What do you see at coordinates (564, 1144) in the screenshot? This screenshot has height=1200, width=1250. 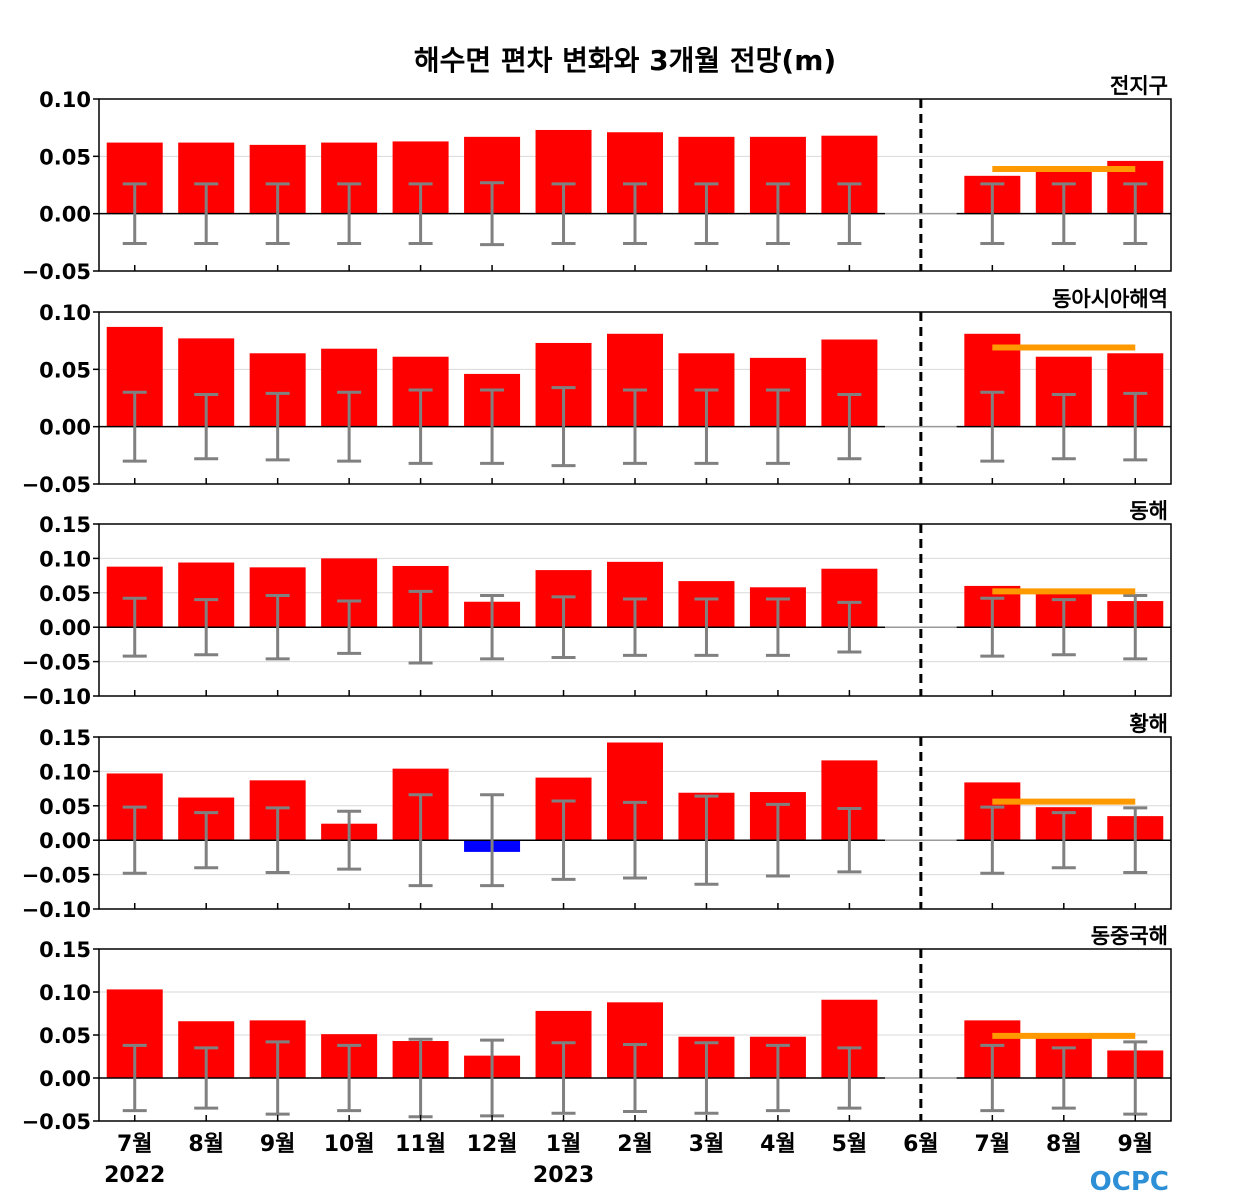 I see `x-tick-label: 1월` at bounding box center [564, 1144].